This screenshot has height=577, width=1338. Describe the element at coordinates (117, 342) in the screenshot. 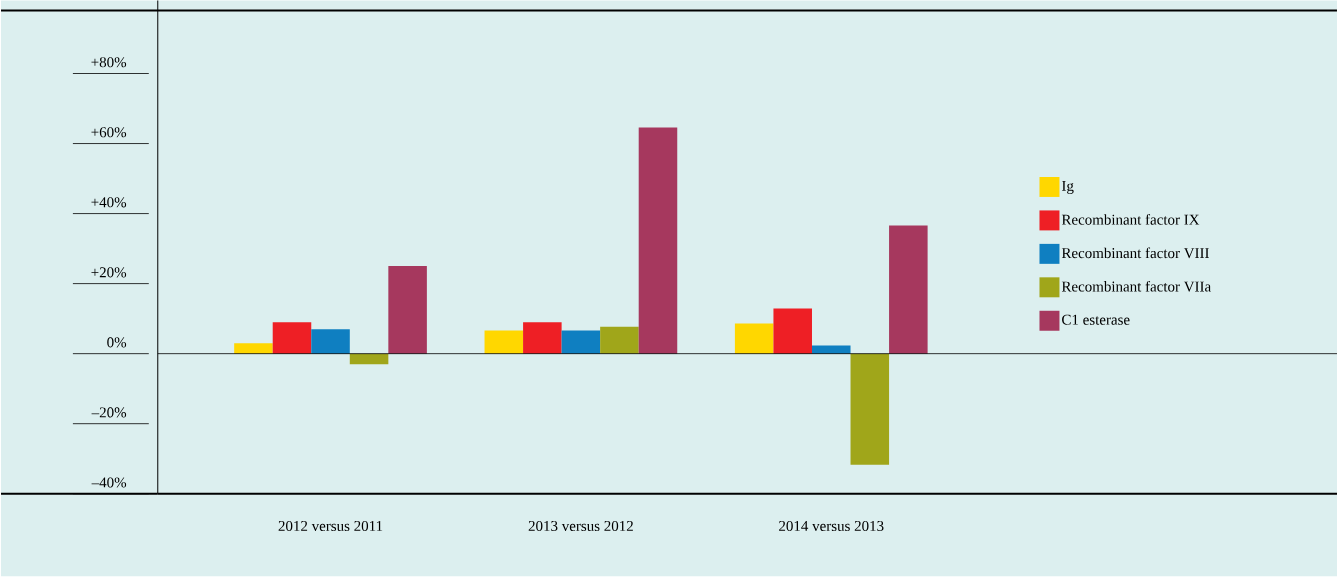

I see `y-tick-label: 0%` at that location.